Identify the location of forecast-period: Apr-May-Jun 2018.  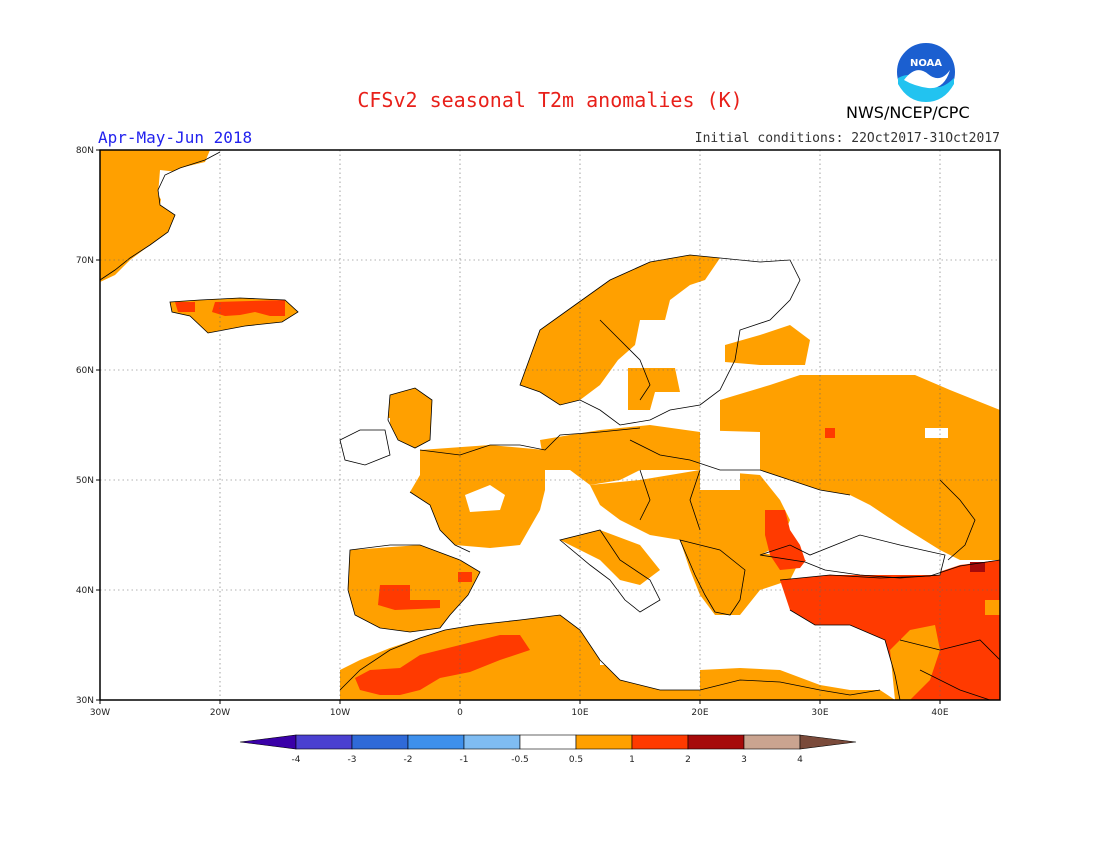
(175, 137).